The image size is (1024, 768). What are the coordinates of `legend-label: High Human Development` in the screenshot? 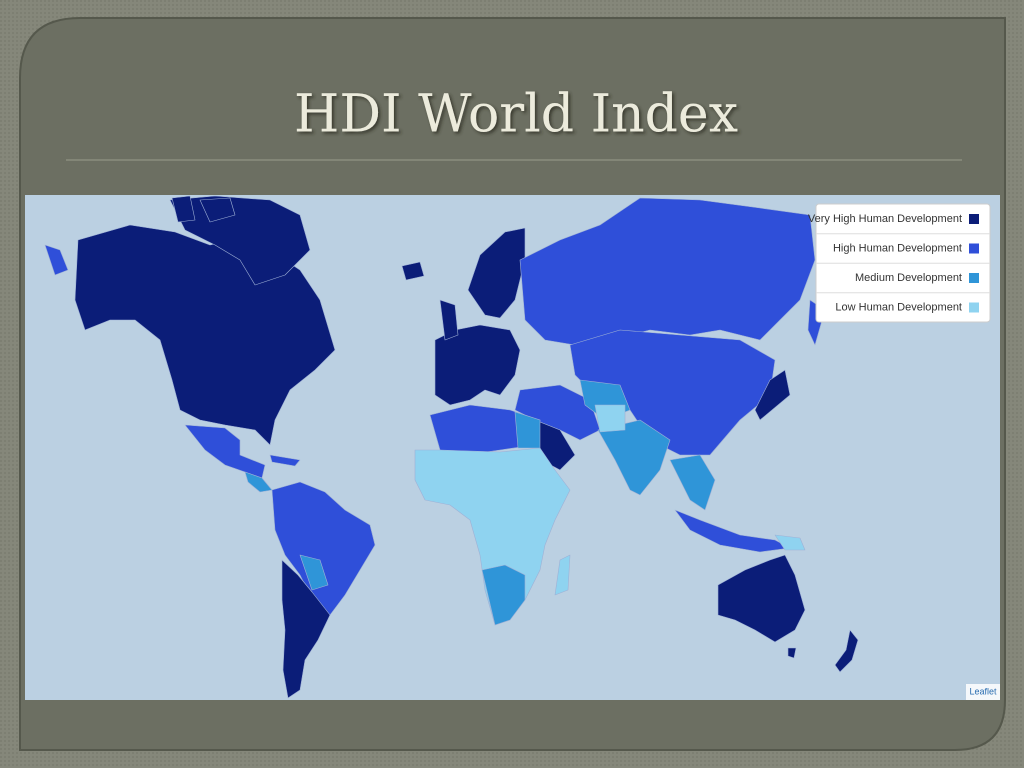 It's located at (897, 248).